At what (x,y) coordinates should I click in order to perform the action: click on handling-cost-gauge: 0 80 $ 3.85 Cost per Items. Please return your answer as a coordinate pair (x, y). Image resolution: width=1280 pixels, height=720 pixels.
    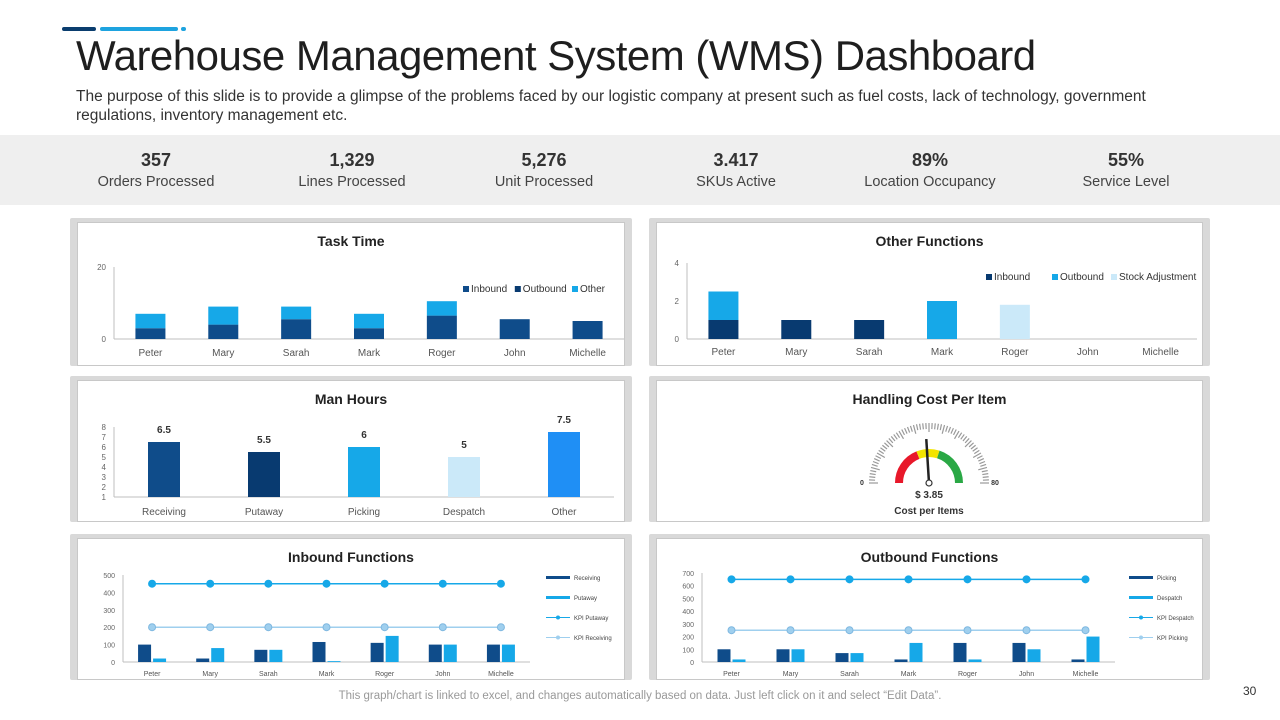
    Looking at the image, I should click on (929, 470).